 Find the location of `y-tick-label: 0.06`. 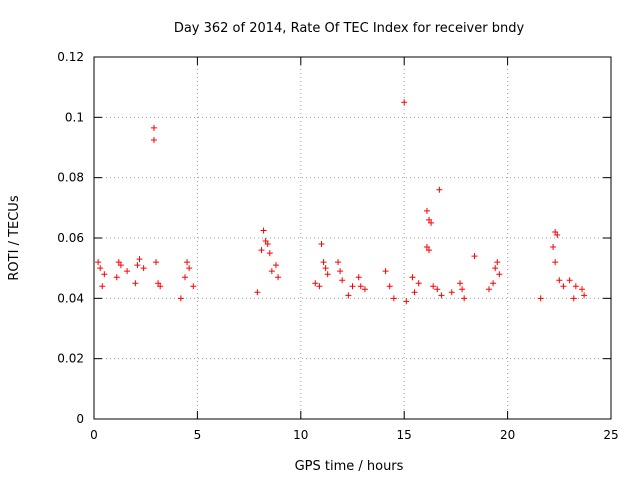

y-tick-label: 0.06 is located at coordinates (70, 238).